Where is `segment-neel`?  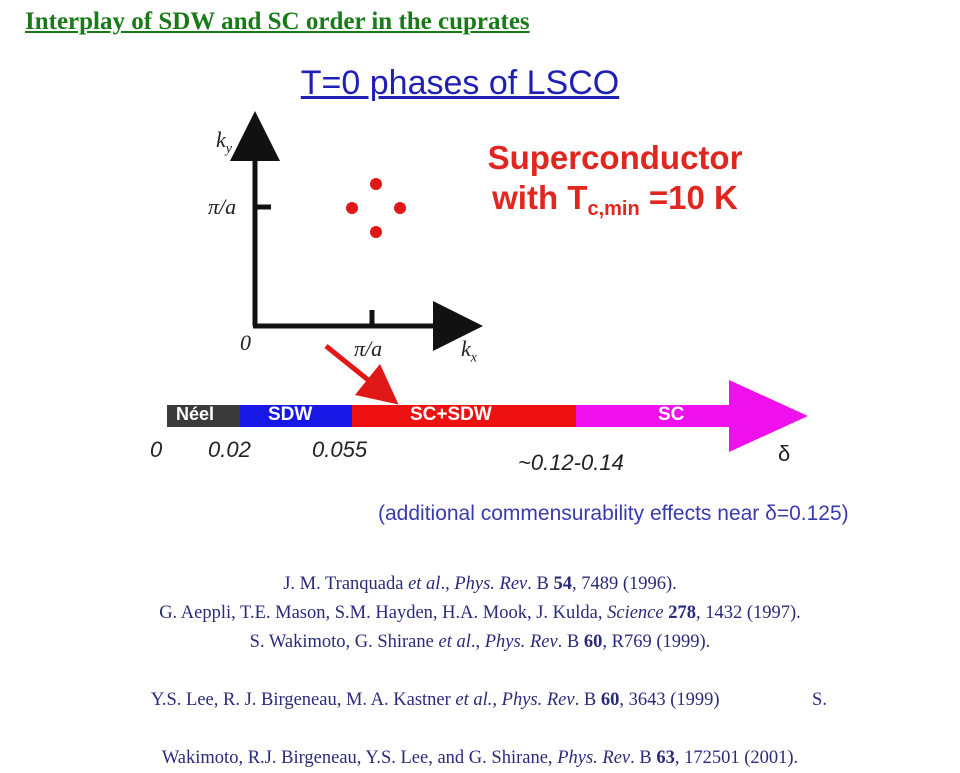 segment-neel is located at coordinates (203, 416).